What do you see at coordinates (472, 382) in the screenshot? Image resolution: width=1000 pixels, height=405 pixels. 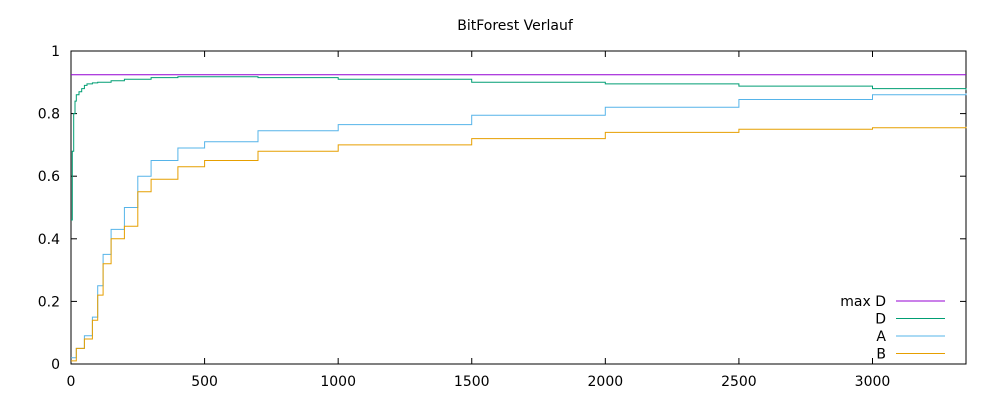 I see `x-tick-label: 1500` at bounding box center [472, 382].